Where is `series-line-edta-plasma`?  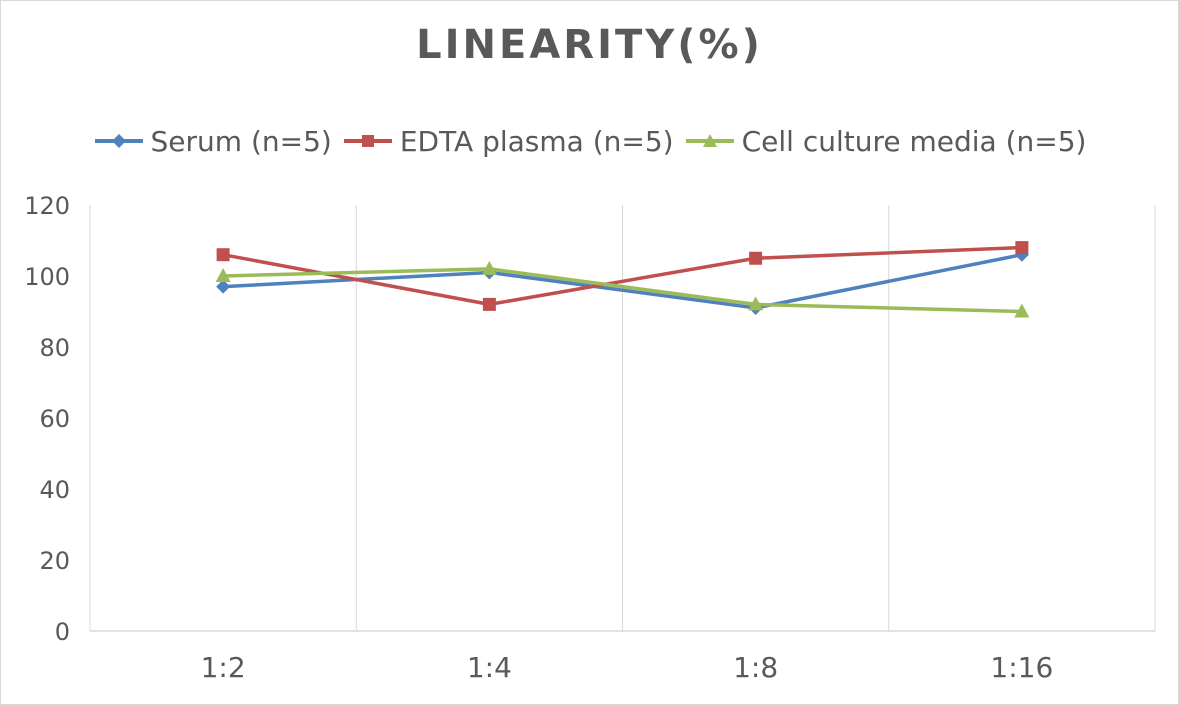 series-line-edta-plasma is located at coordinates (622, 276).